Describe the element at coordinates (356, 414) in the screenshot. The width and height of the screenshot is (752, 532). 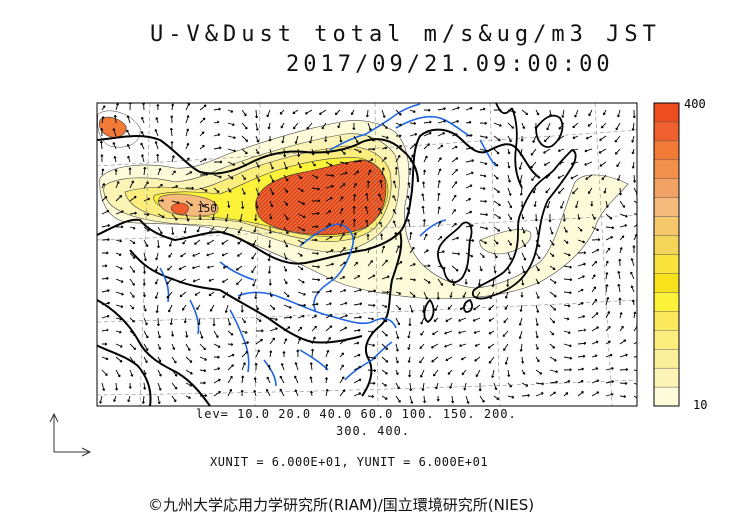
I see `contour-levels-line1: lev= 10.0 20.0 40.0 60.0 100. 150. 200.` at that location.